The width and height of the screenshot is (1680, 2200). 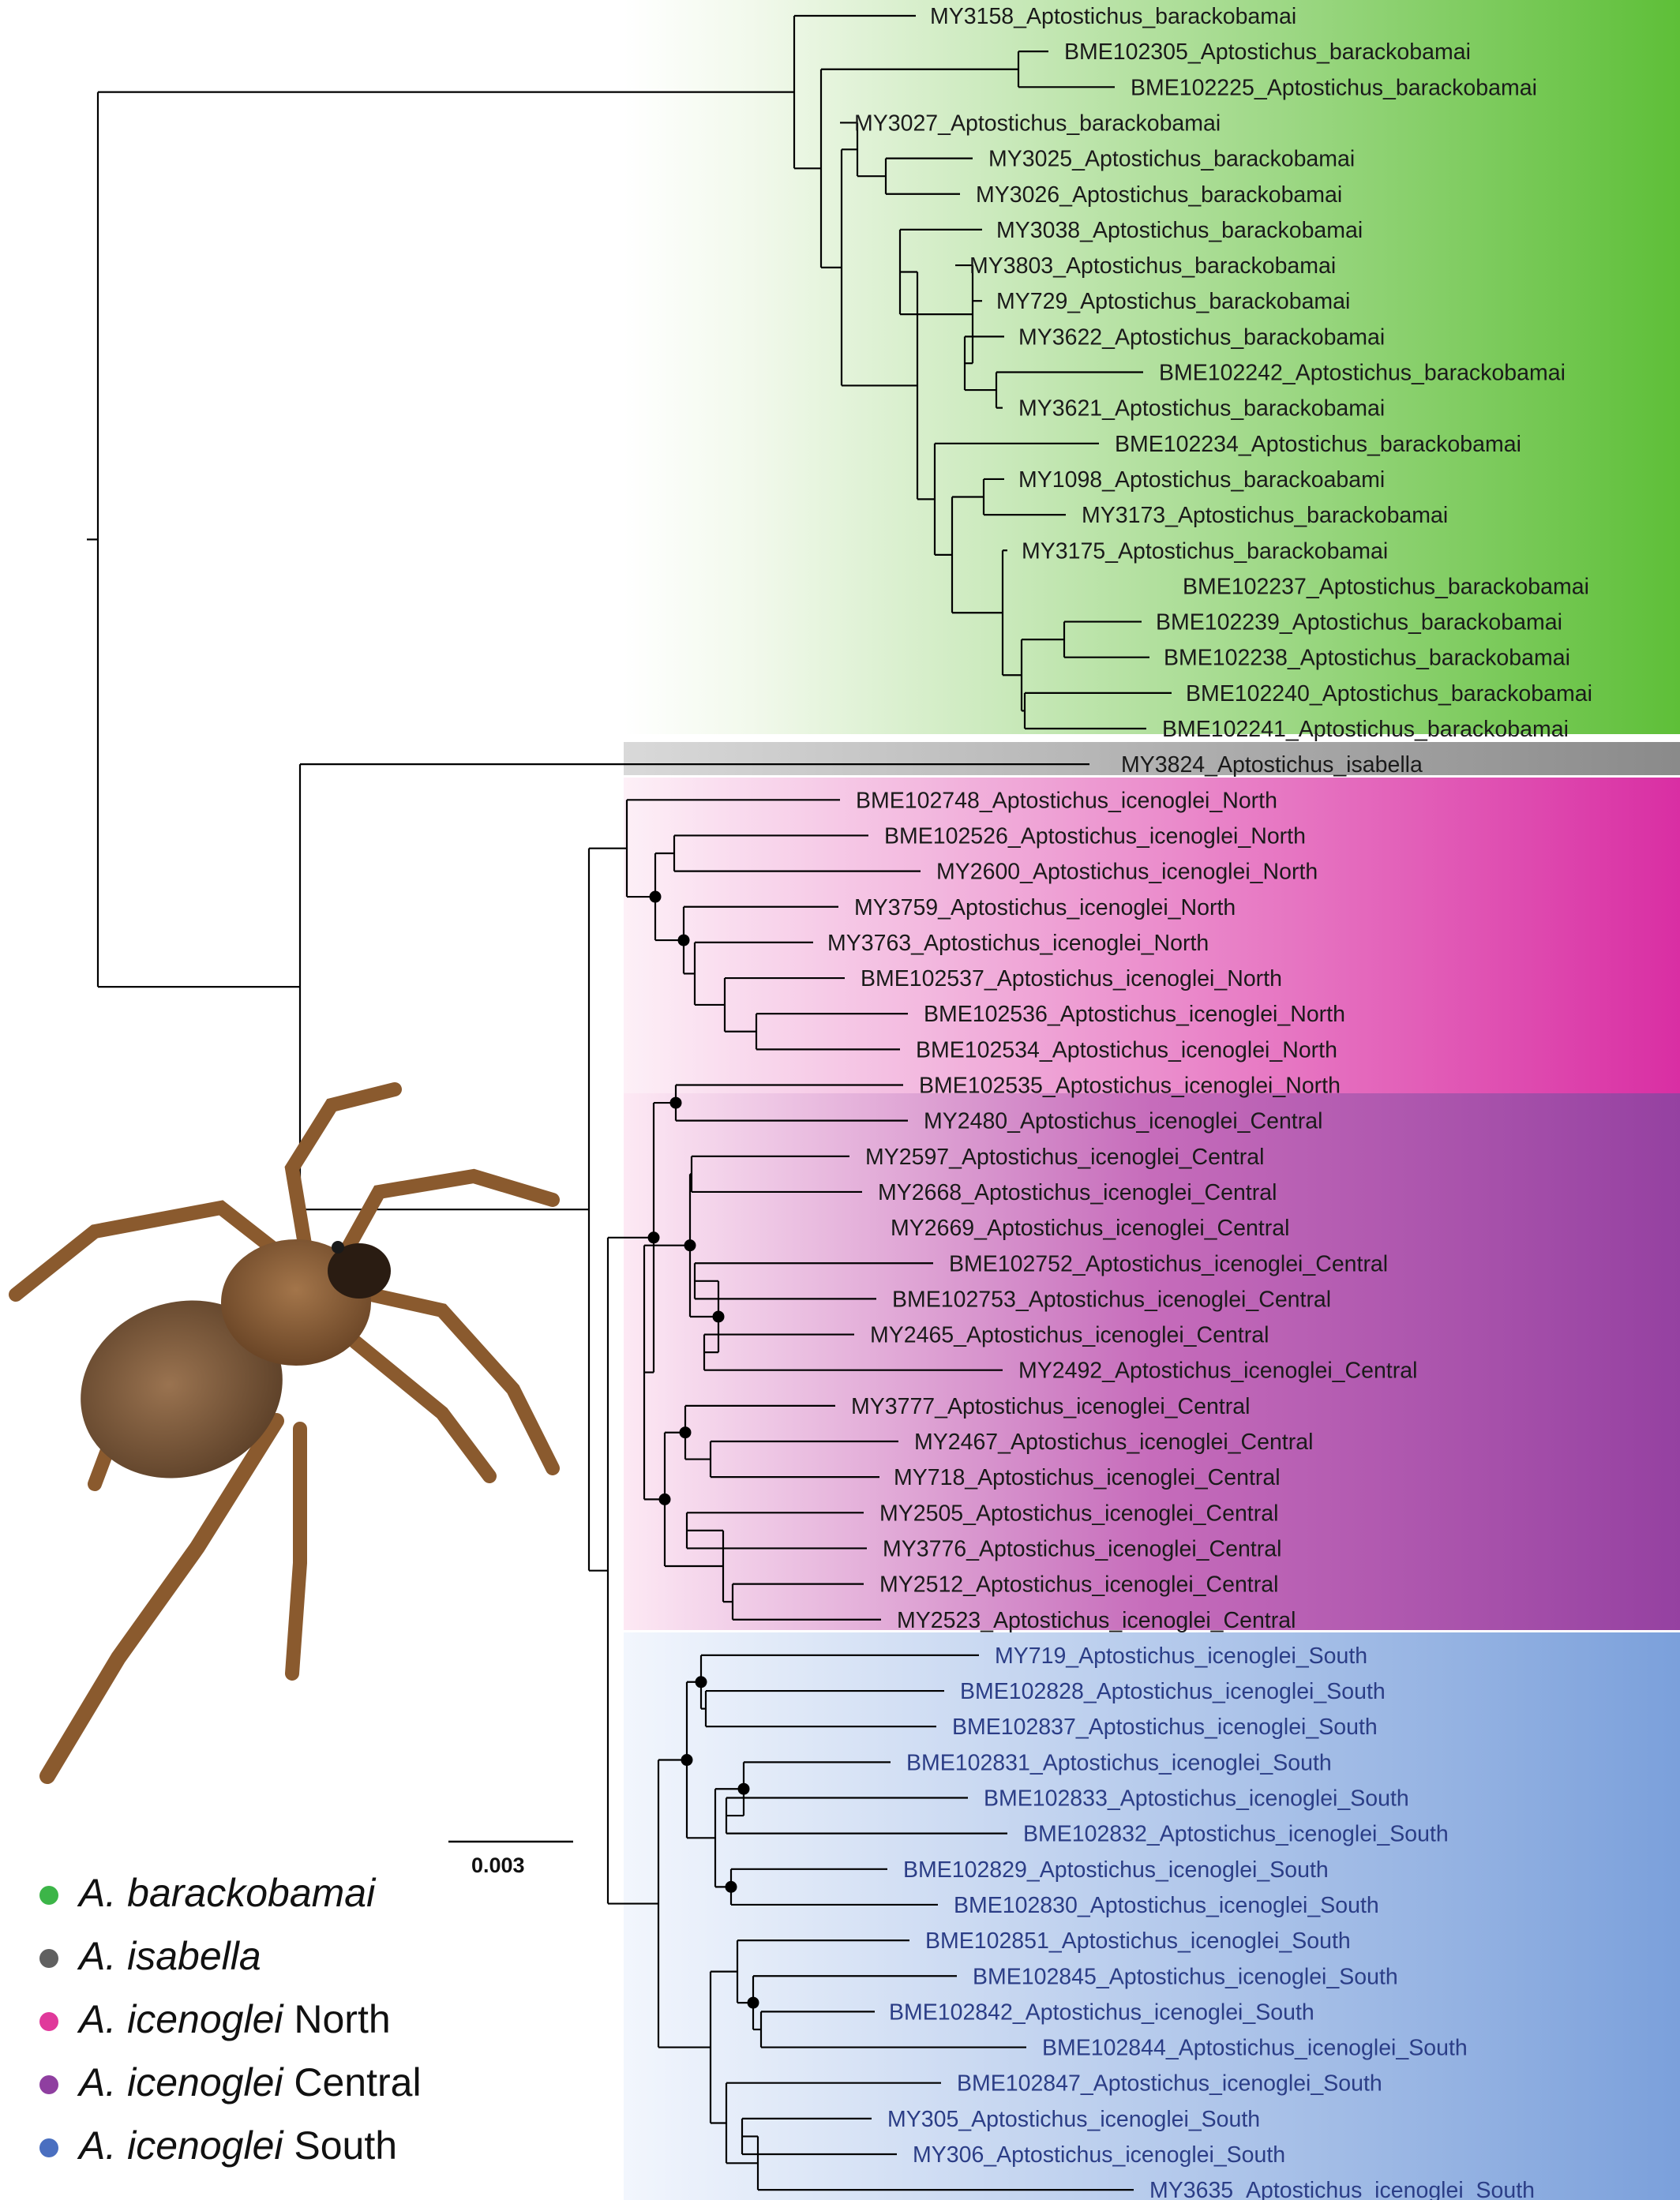 I want to click on tip-label-north: BME102537_Aptostichus_icenoglei_North, so click(x=1071, y=978).